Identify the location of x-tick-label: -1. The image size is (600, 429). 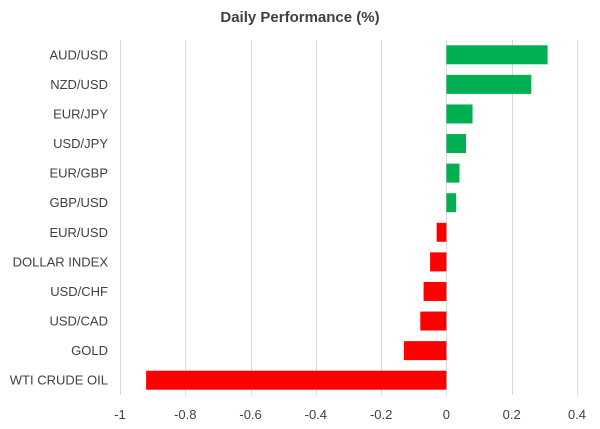
(120, 414).